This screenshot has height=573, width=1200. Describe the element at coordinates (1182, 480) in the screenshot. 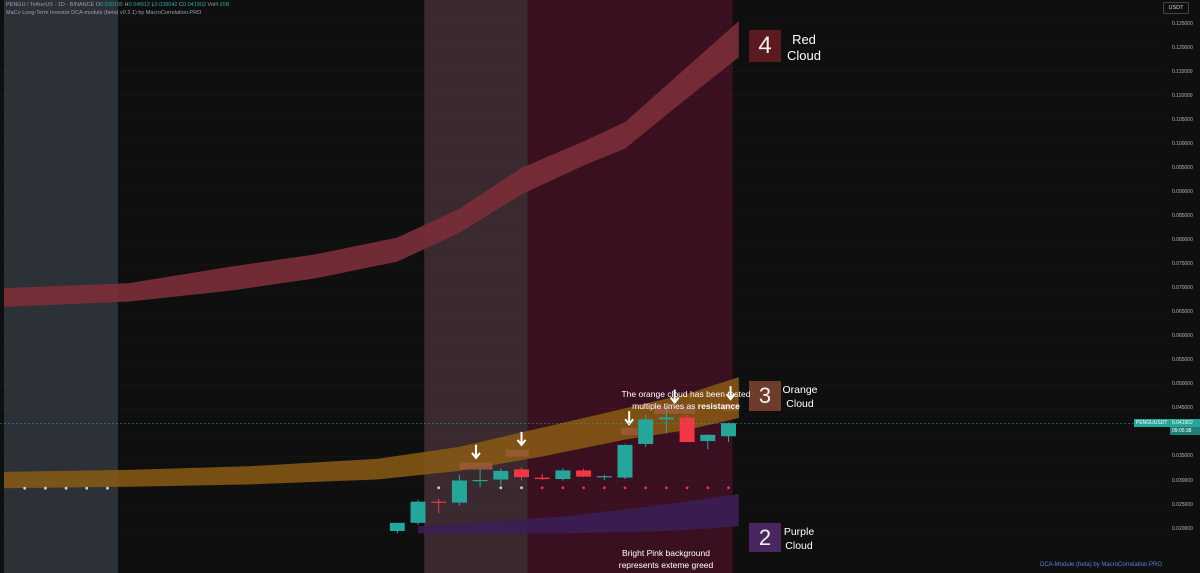

I see `price-axis-tick: 0.030000` at that location.